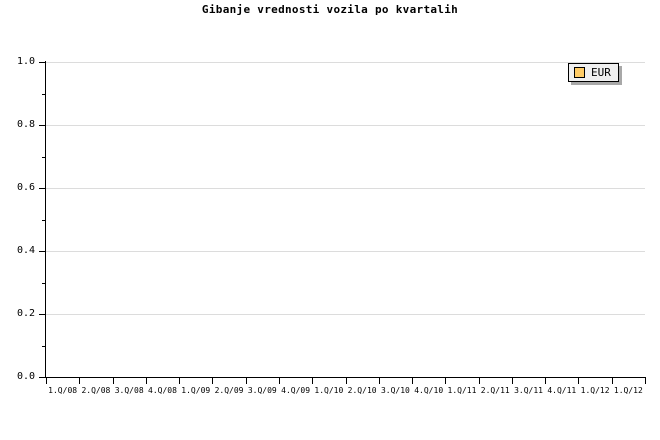 The width and height of the screenshot is (660, 440). I want to click on x-axis-label: 2.Q/11, so click(495, 390).